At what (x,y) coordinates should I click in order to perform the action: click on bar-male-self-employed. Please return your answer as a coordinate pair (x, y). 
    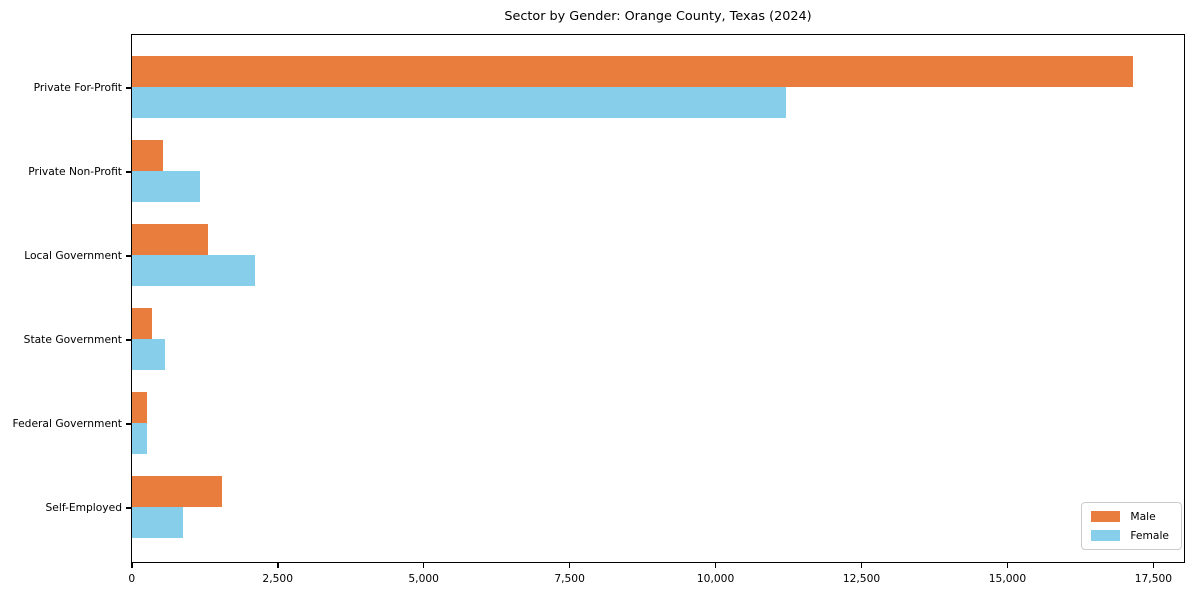
    Looking at the image, I should click on (177, 492).